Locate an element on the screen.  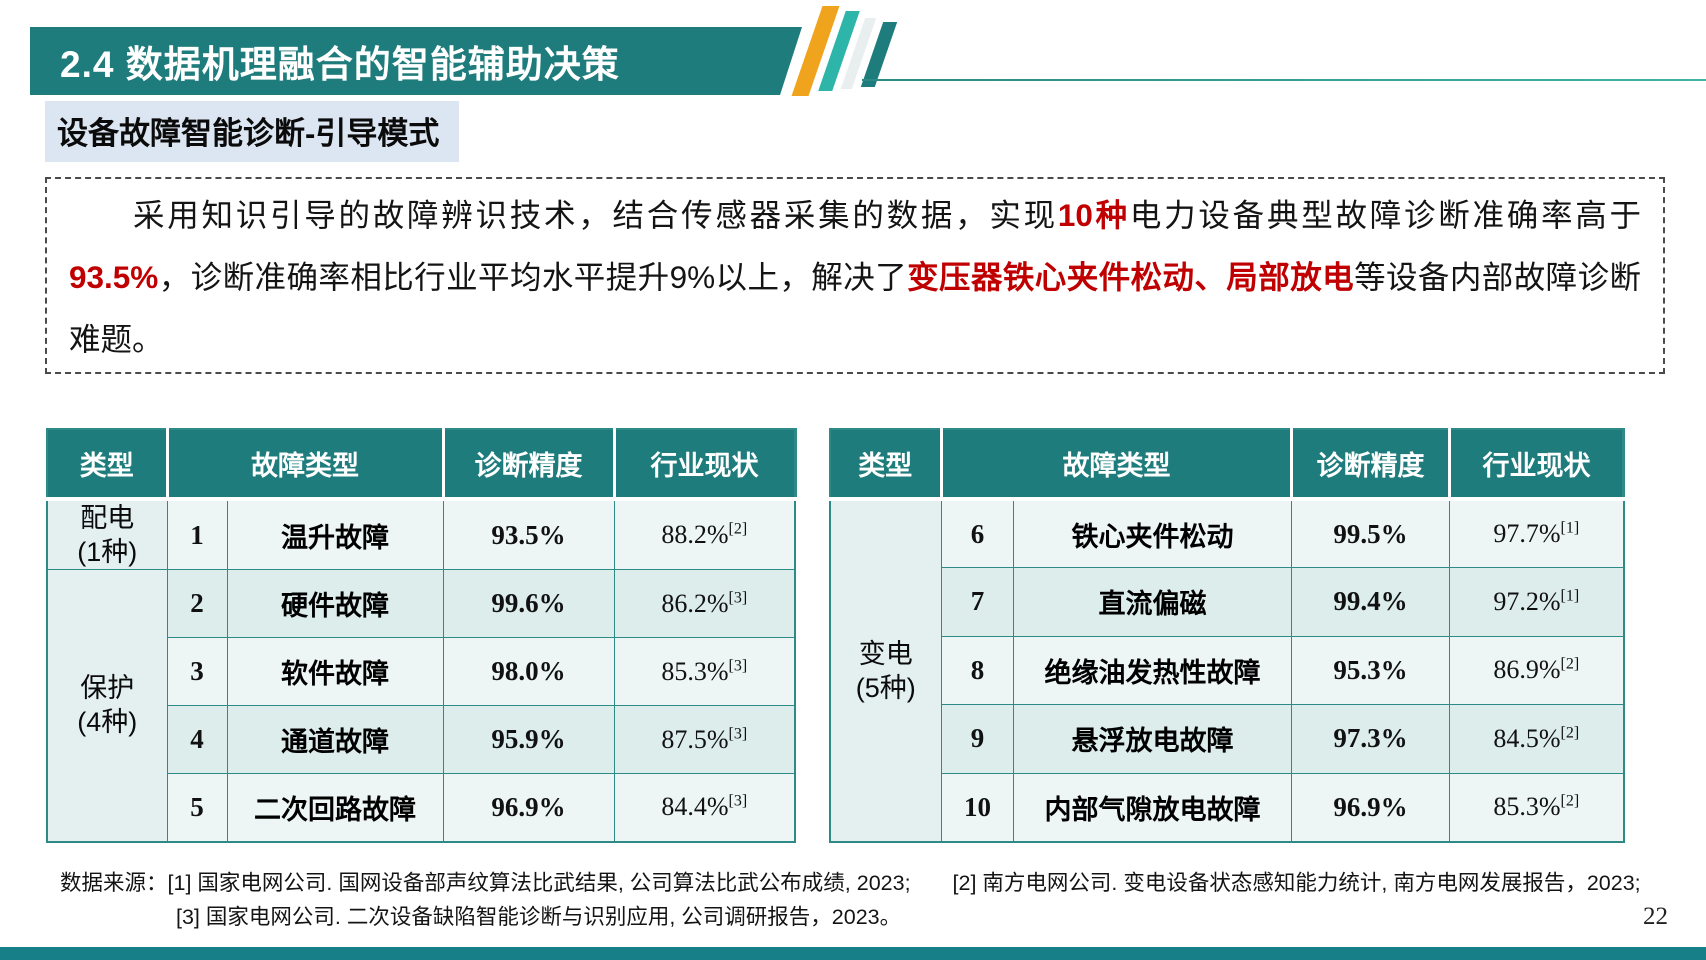
accuracy-value: 95.3% is located at coordinates (1370, 670).